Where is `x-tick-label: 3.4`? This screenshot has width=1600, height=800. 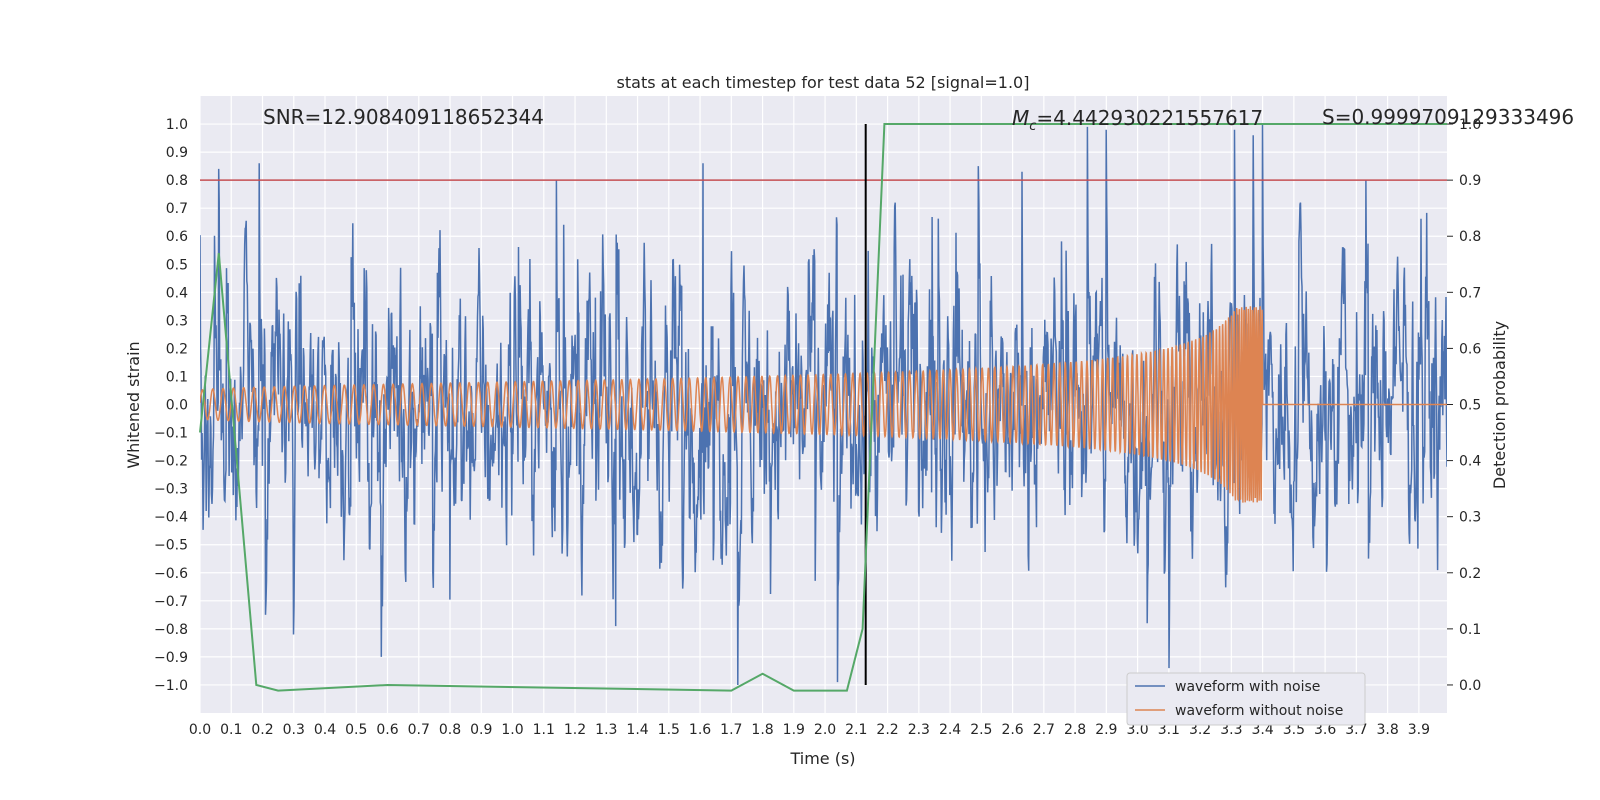
x-tick-label: 3.4 is located at coordinates (1262, 730).